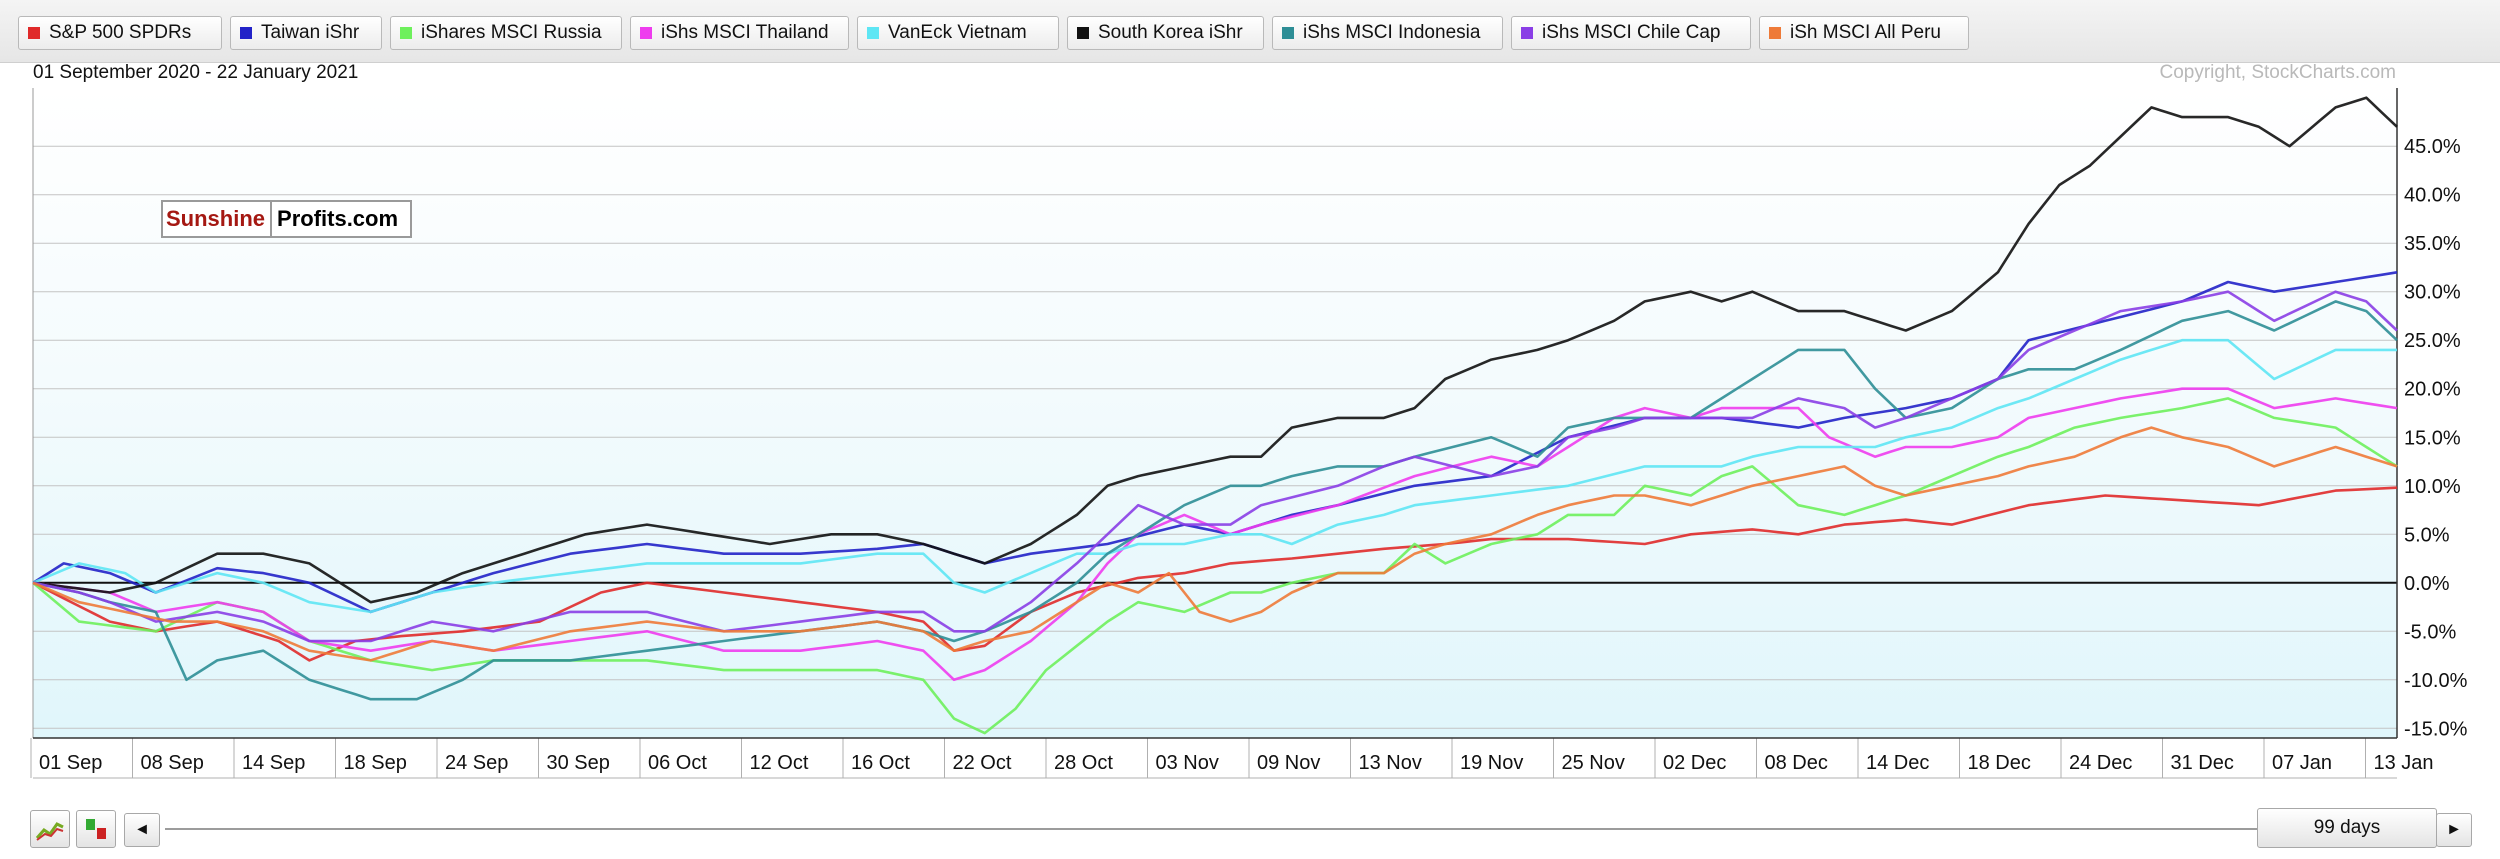 The image size is (2500, 859). I want to click on legend-label: S&P 500 SPDRs, so click(120, 32).